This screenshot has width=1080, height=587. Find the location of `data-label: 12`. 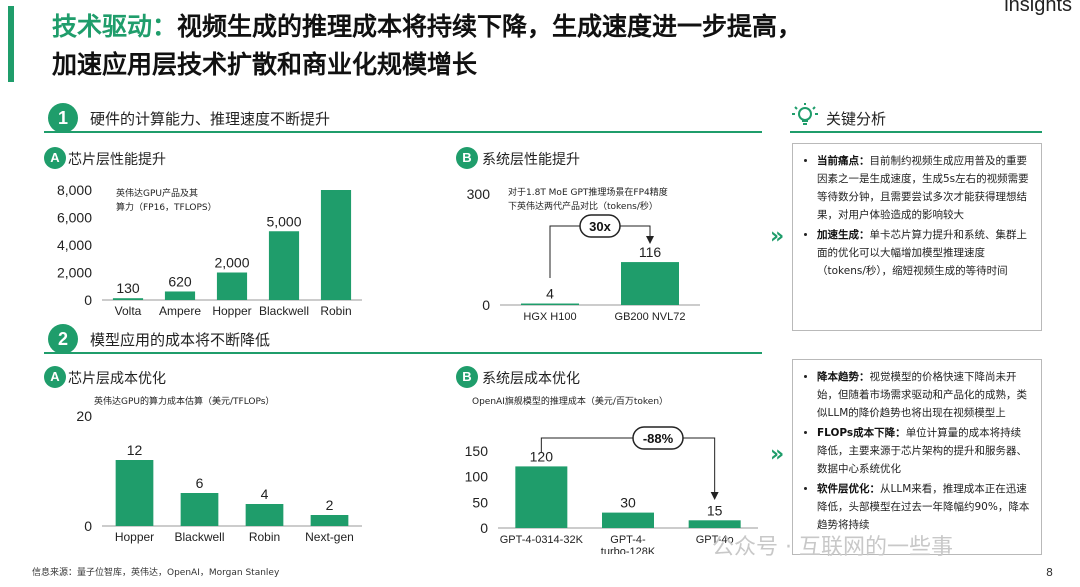

data-label: 12 is located at coordinates (135, 450).